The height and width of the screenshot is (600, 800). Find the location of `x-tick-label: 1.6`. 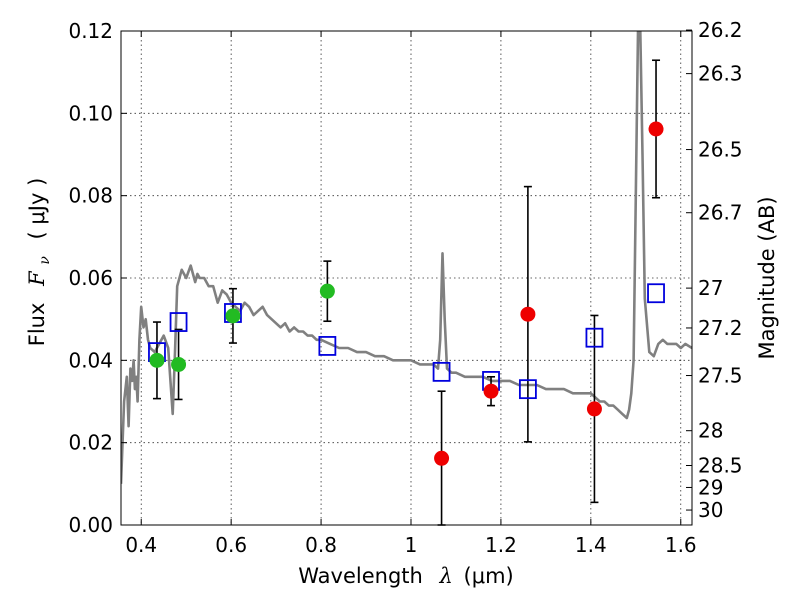

x-tick-label: 1.6 is located at coordinates (681, 545).